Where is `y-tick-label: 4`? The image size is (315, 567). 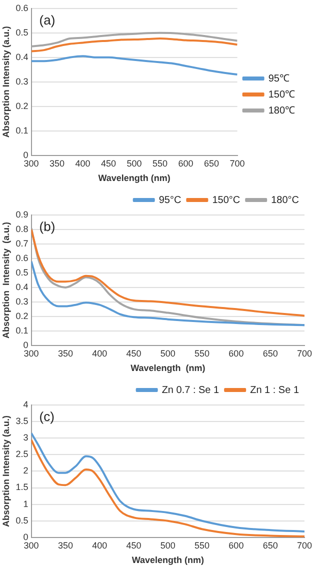 y-tick-label: 4 is located at coordinates (25, 404).